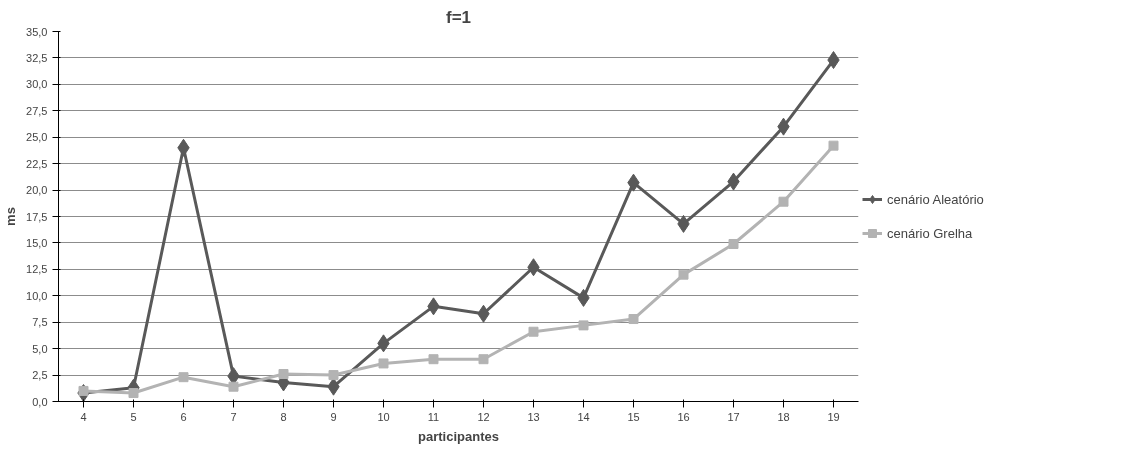 Image resolution: width=1134 pixels, height=475 pixels. I want to click on y-tick-label: 0,0, so click(40, 401).